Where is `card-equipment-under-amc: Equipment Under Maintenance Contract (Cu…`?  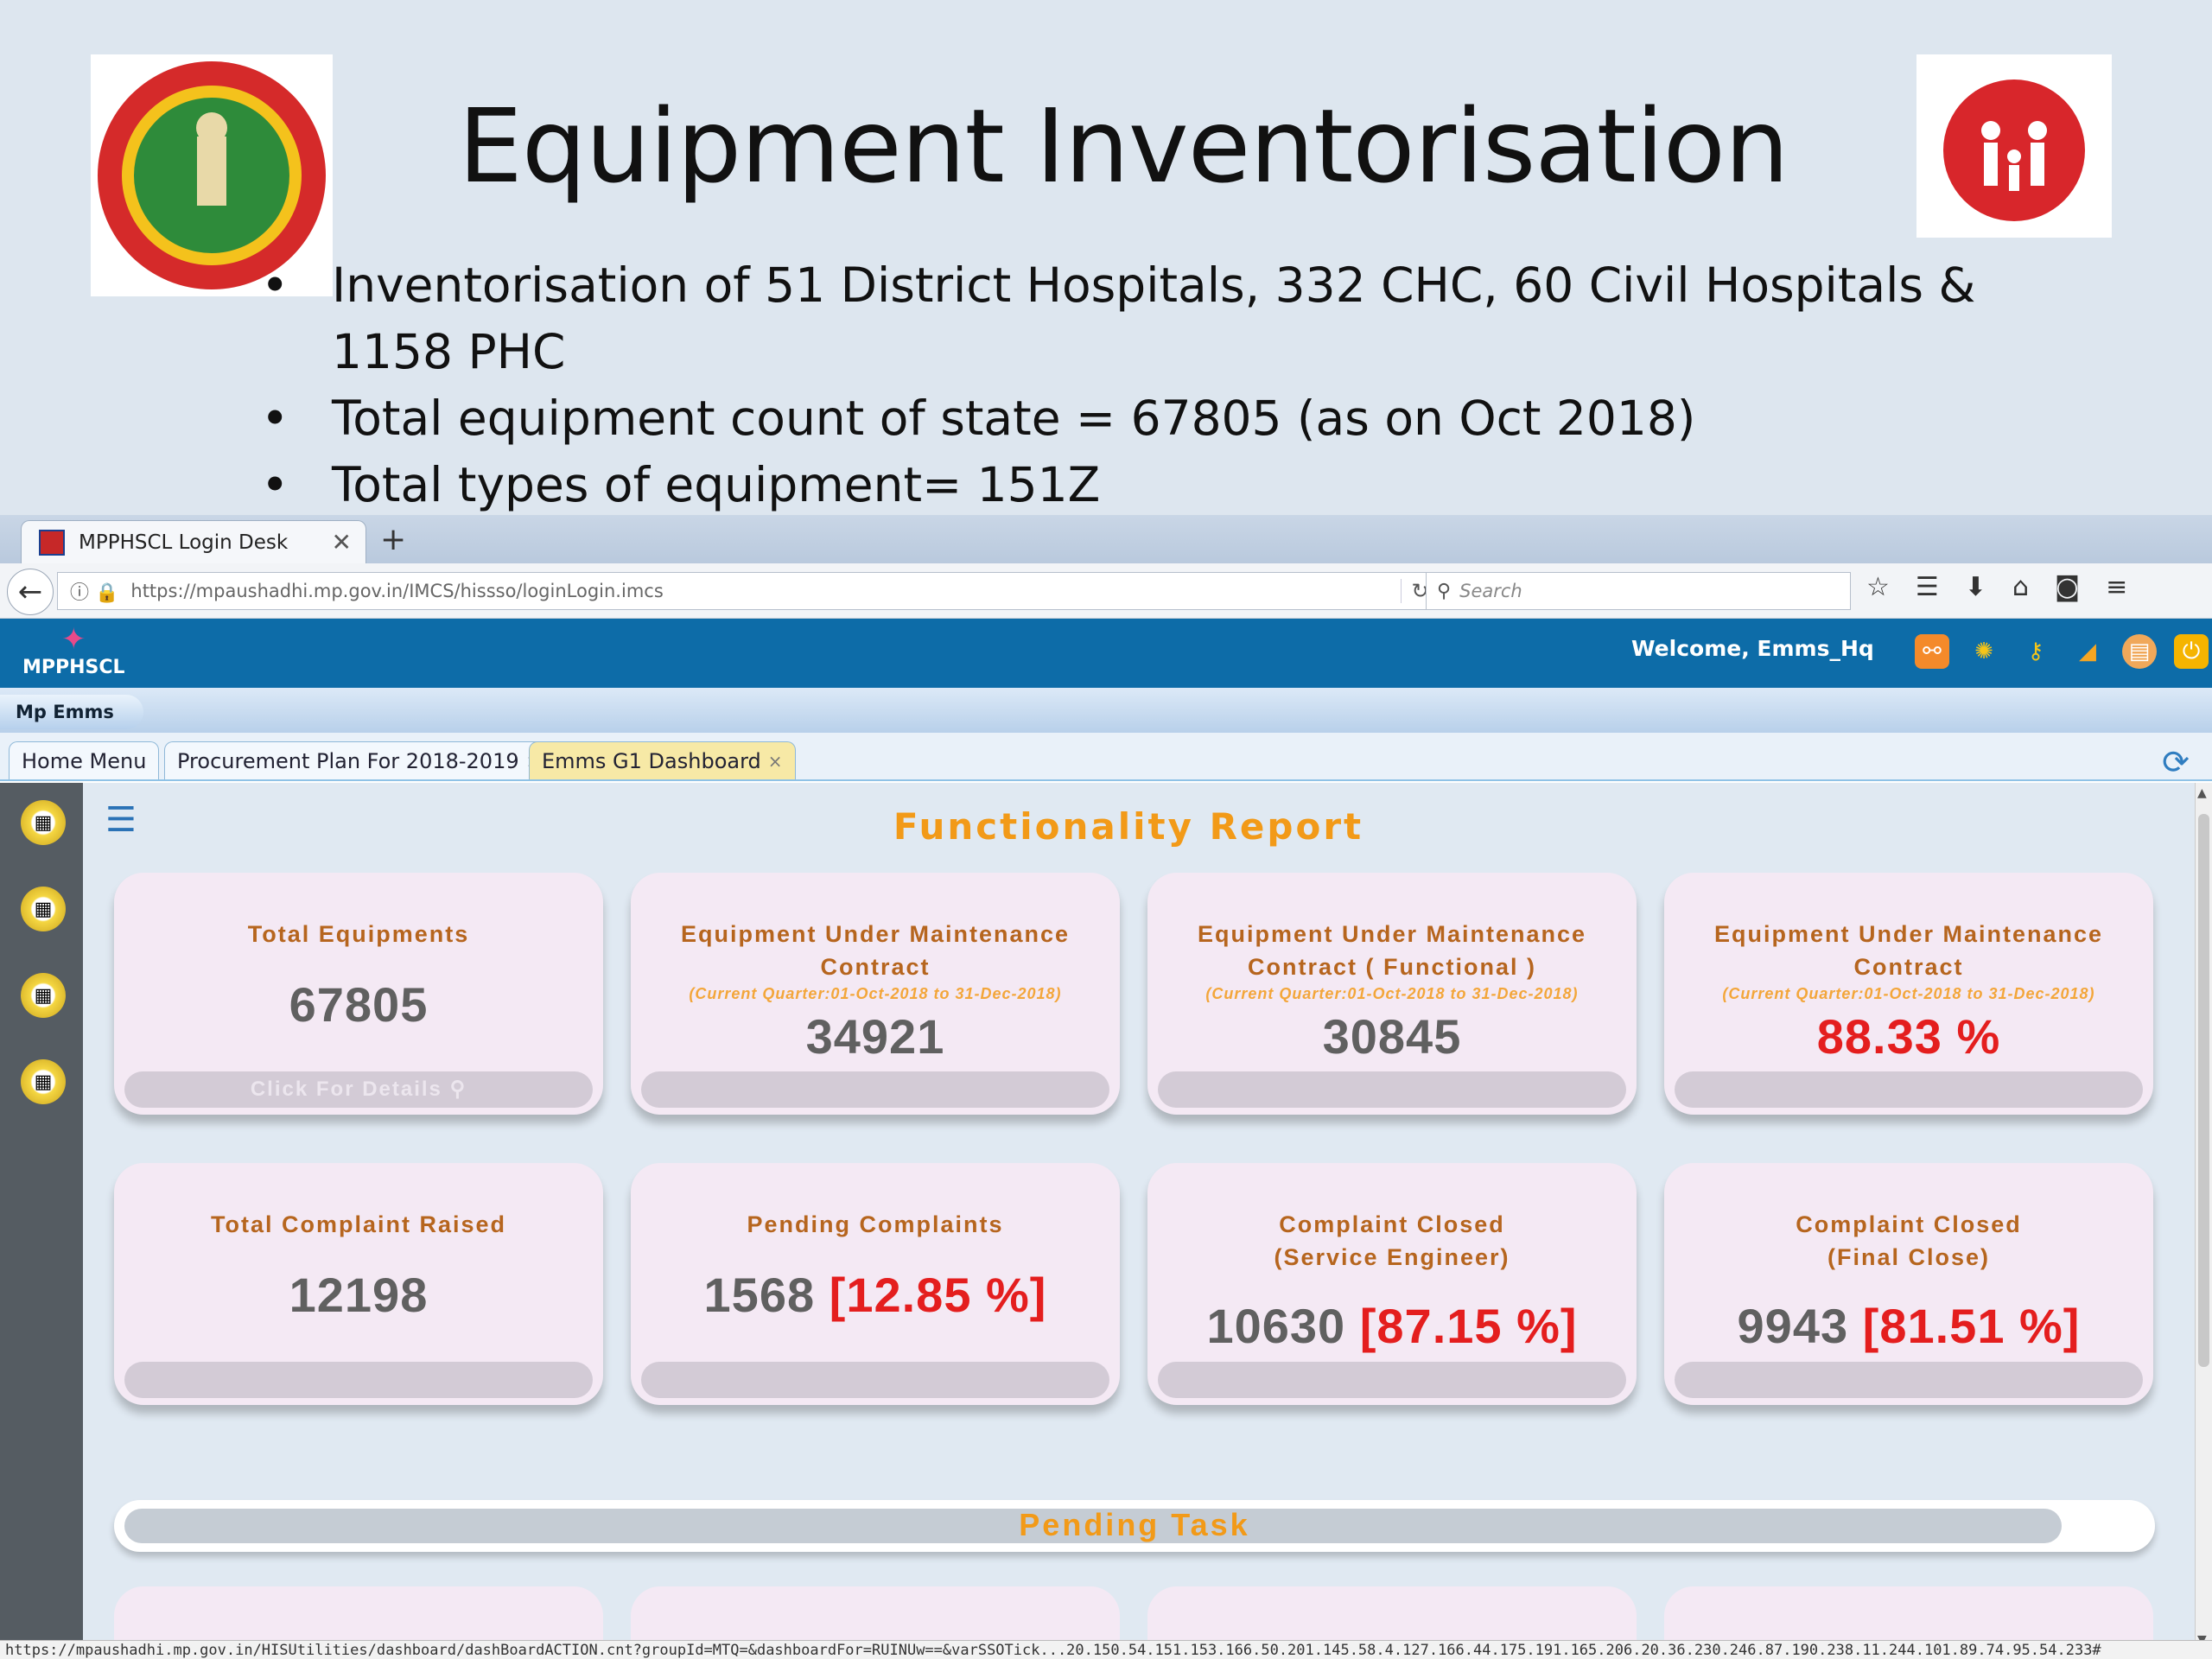
card-equipment-under-amc: Equipment Under Maintenance Contract (Cu… is located at coordinates (875, 994).